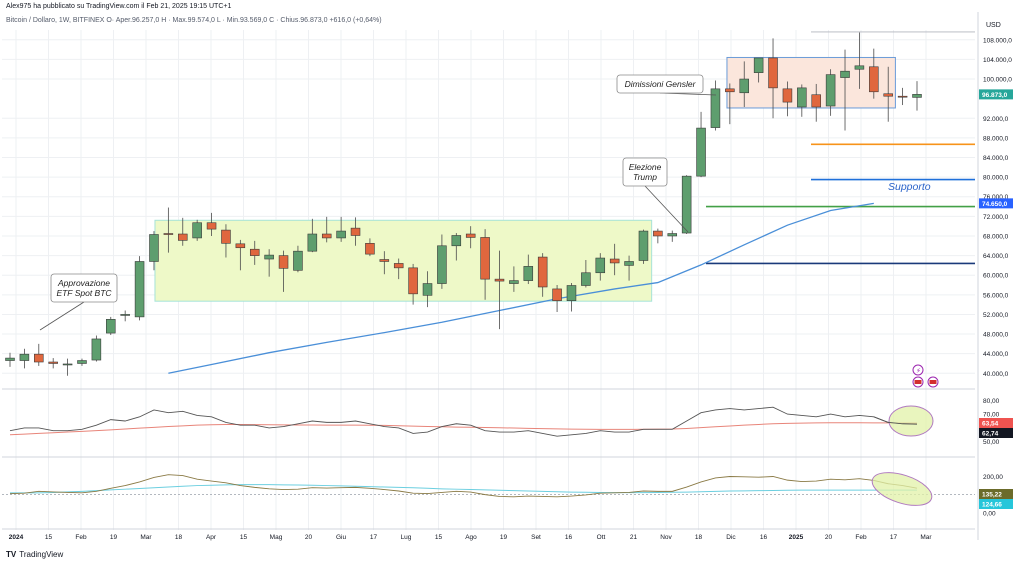 This screenshot has height=564, width=1024. Describe the element at coordinates (996, 256) in the screenshot. I see `price-tick-label: 64.000,0` at that location.